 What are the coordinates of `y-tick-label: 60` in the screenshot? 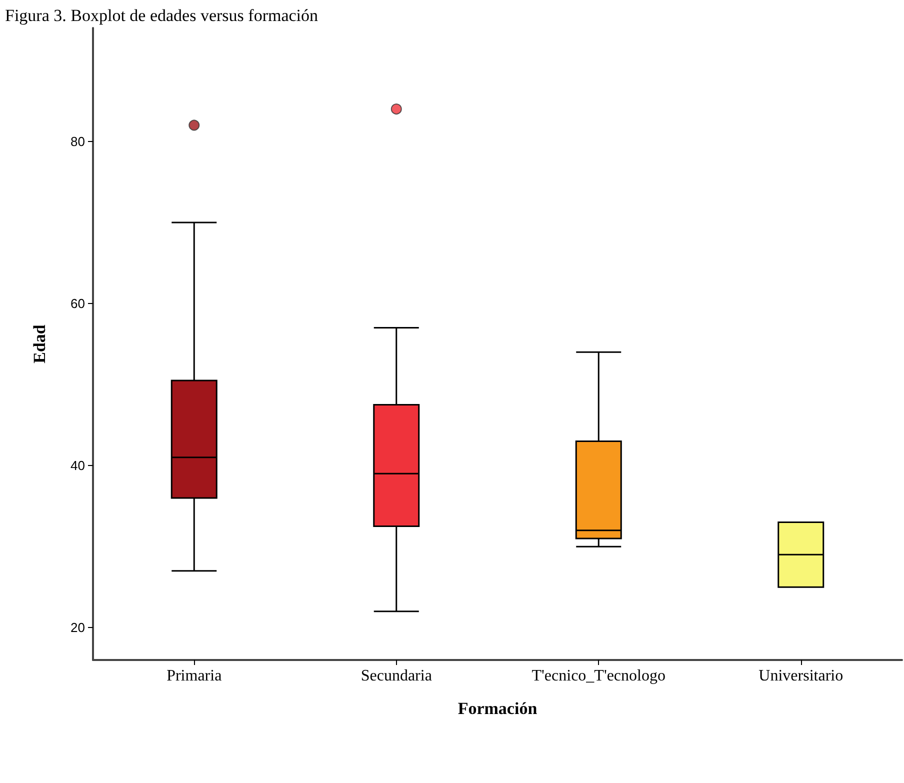 It's located at (77, 303).